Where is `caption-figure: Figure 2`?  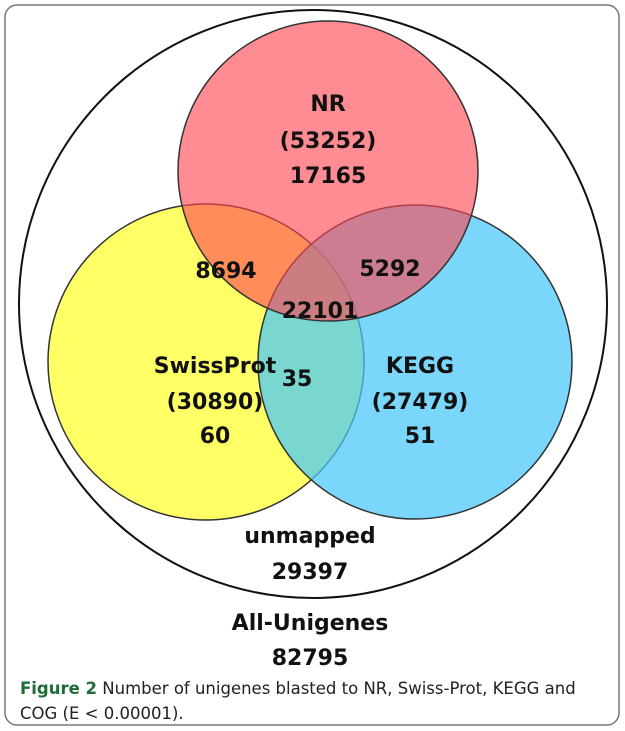
caption-figure: Figure 2 is located at coordinates (59, 688).